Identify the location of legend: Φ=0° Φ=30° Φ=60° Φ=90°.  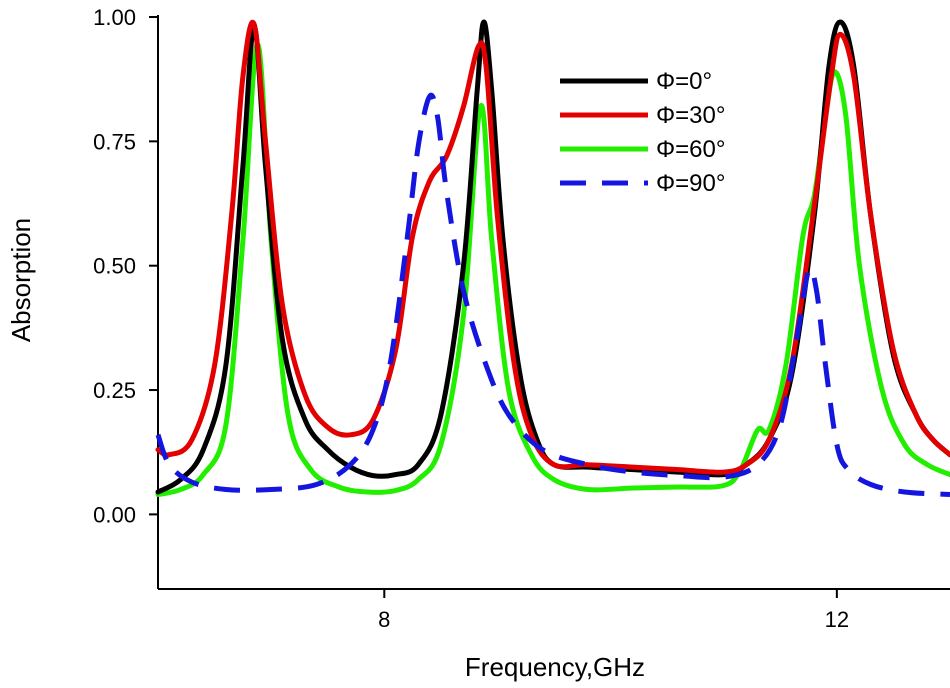
(642, 132).